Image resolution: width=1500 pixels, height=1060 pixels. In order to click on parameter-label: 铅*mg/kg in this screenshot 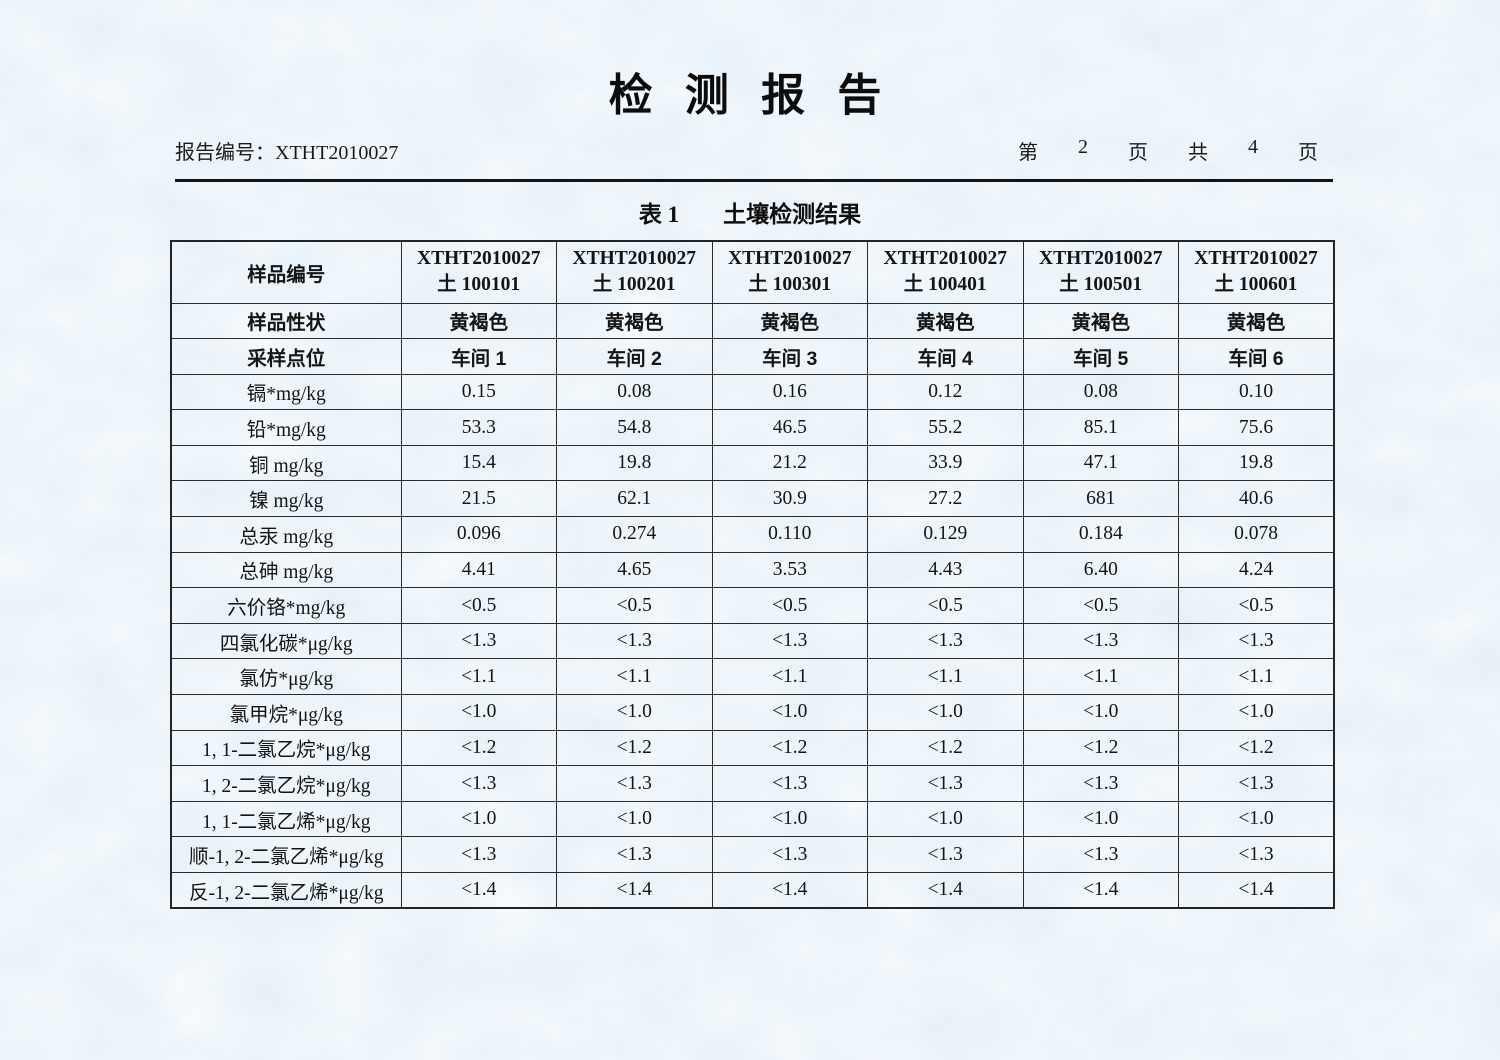, I will do `click(286, 427)`.